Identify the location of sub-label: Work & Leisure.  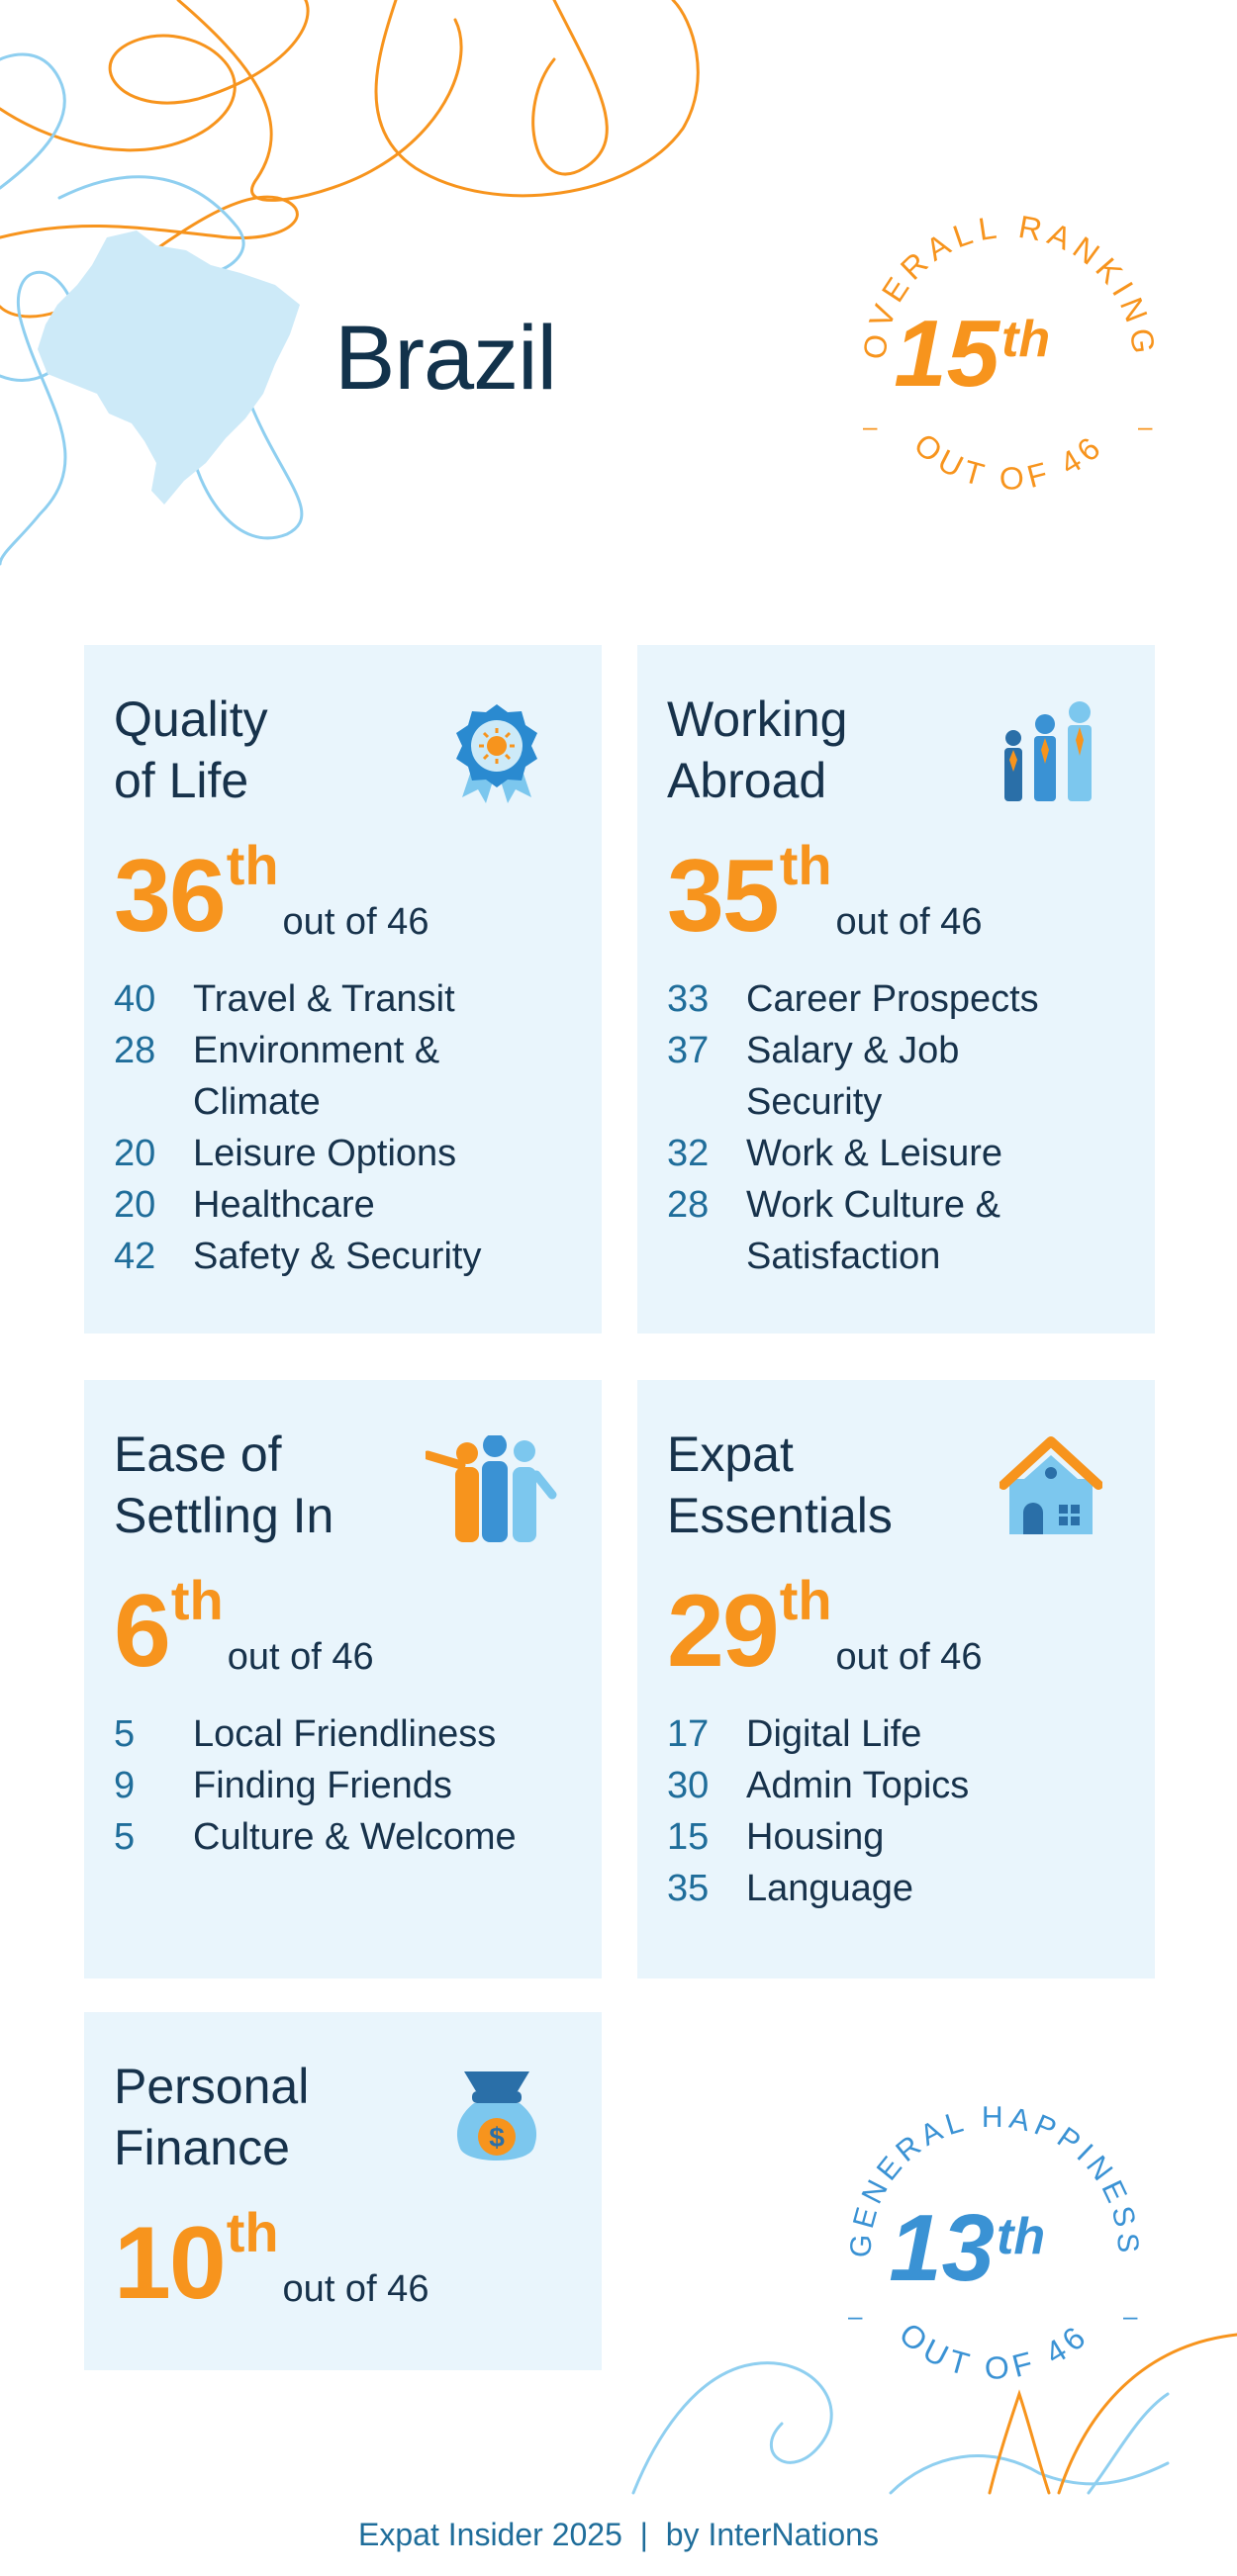
(875, 1154).